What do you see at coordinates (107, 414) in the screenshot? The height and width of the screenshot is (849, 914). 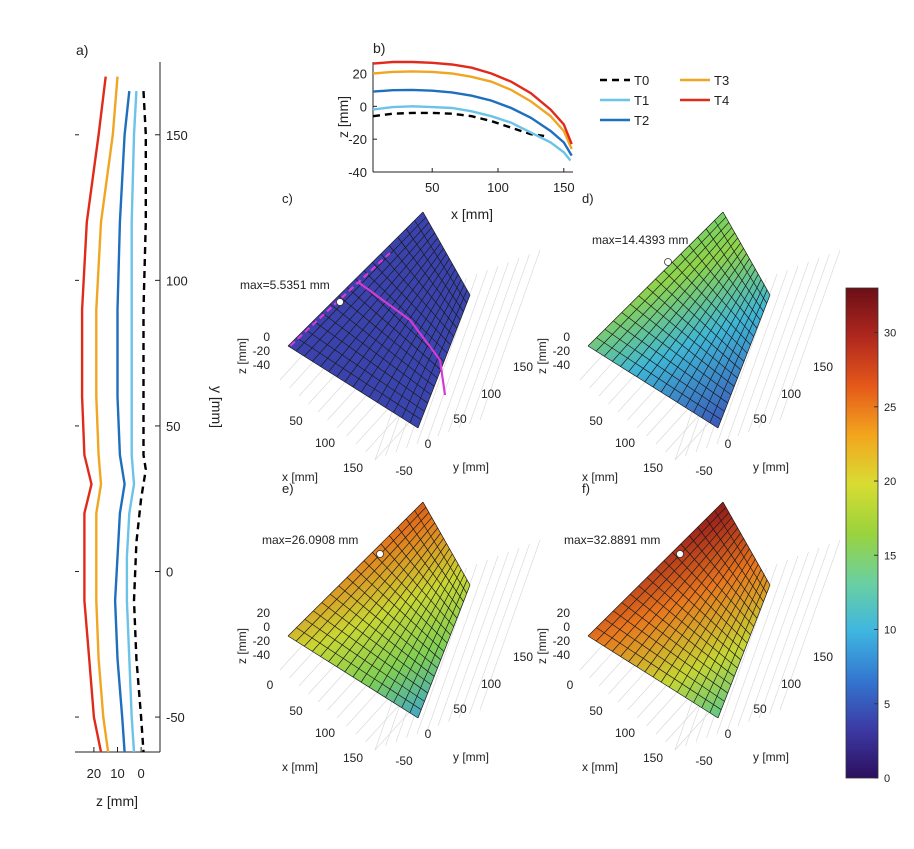 I see `panel-a-series-T3` at bounding box center [107, 414].